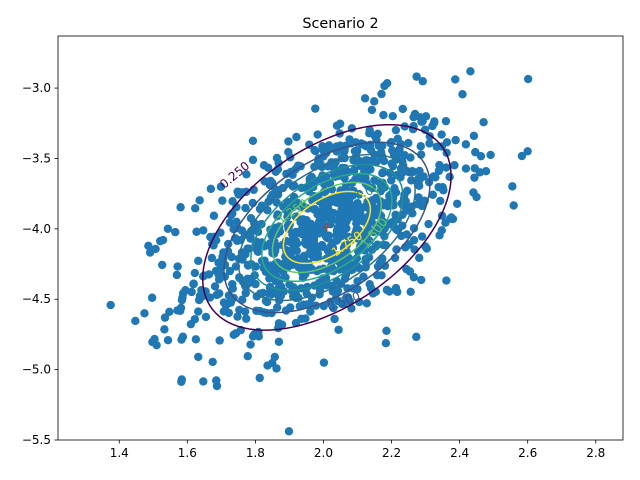 This screenshot has height=480, width=640. I want to click on y-tick-label: −3.5, so click(36, 158).